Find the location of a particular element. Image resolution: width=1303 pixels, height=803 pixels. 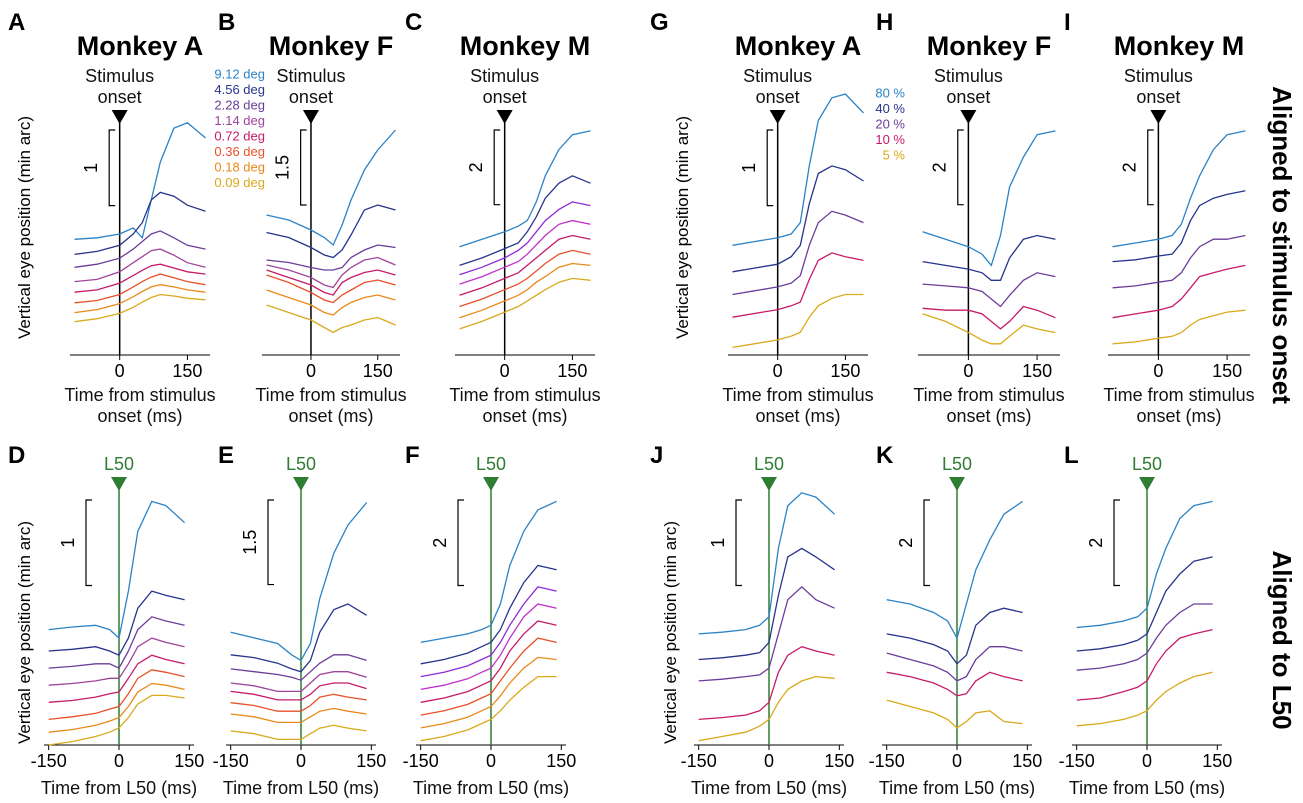

row-label: Aligned to stimulus onset is located at coordinates (1282, 245).